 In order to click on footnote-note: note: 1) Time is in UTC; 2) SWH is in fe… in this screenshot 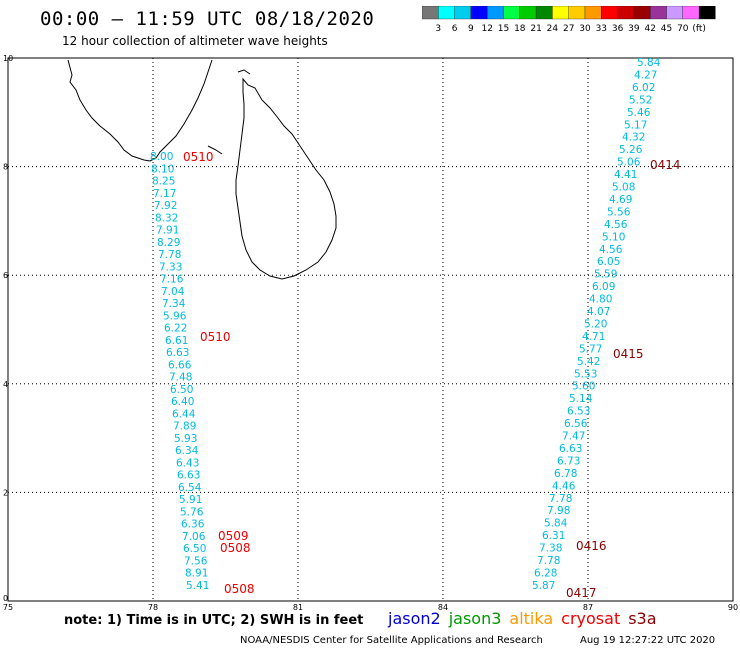, I will do `click(214, 620)`.